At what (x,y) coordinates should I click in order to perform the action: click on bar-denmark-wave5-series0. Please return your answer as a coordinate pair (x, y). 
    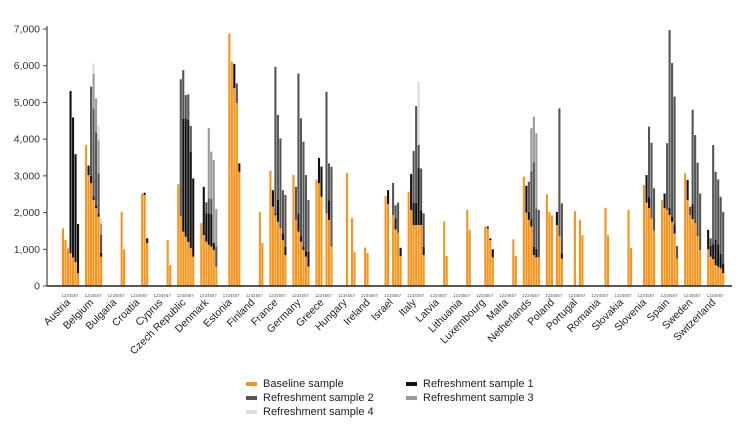
    Looking at the image, I should click on (211, 266).